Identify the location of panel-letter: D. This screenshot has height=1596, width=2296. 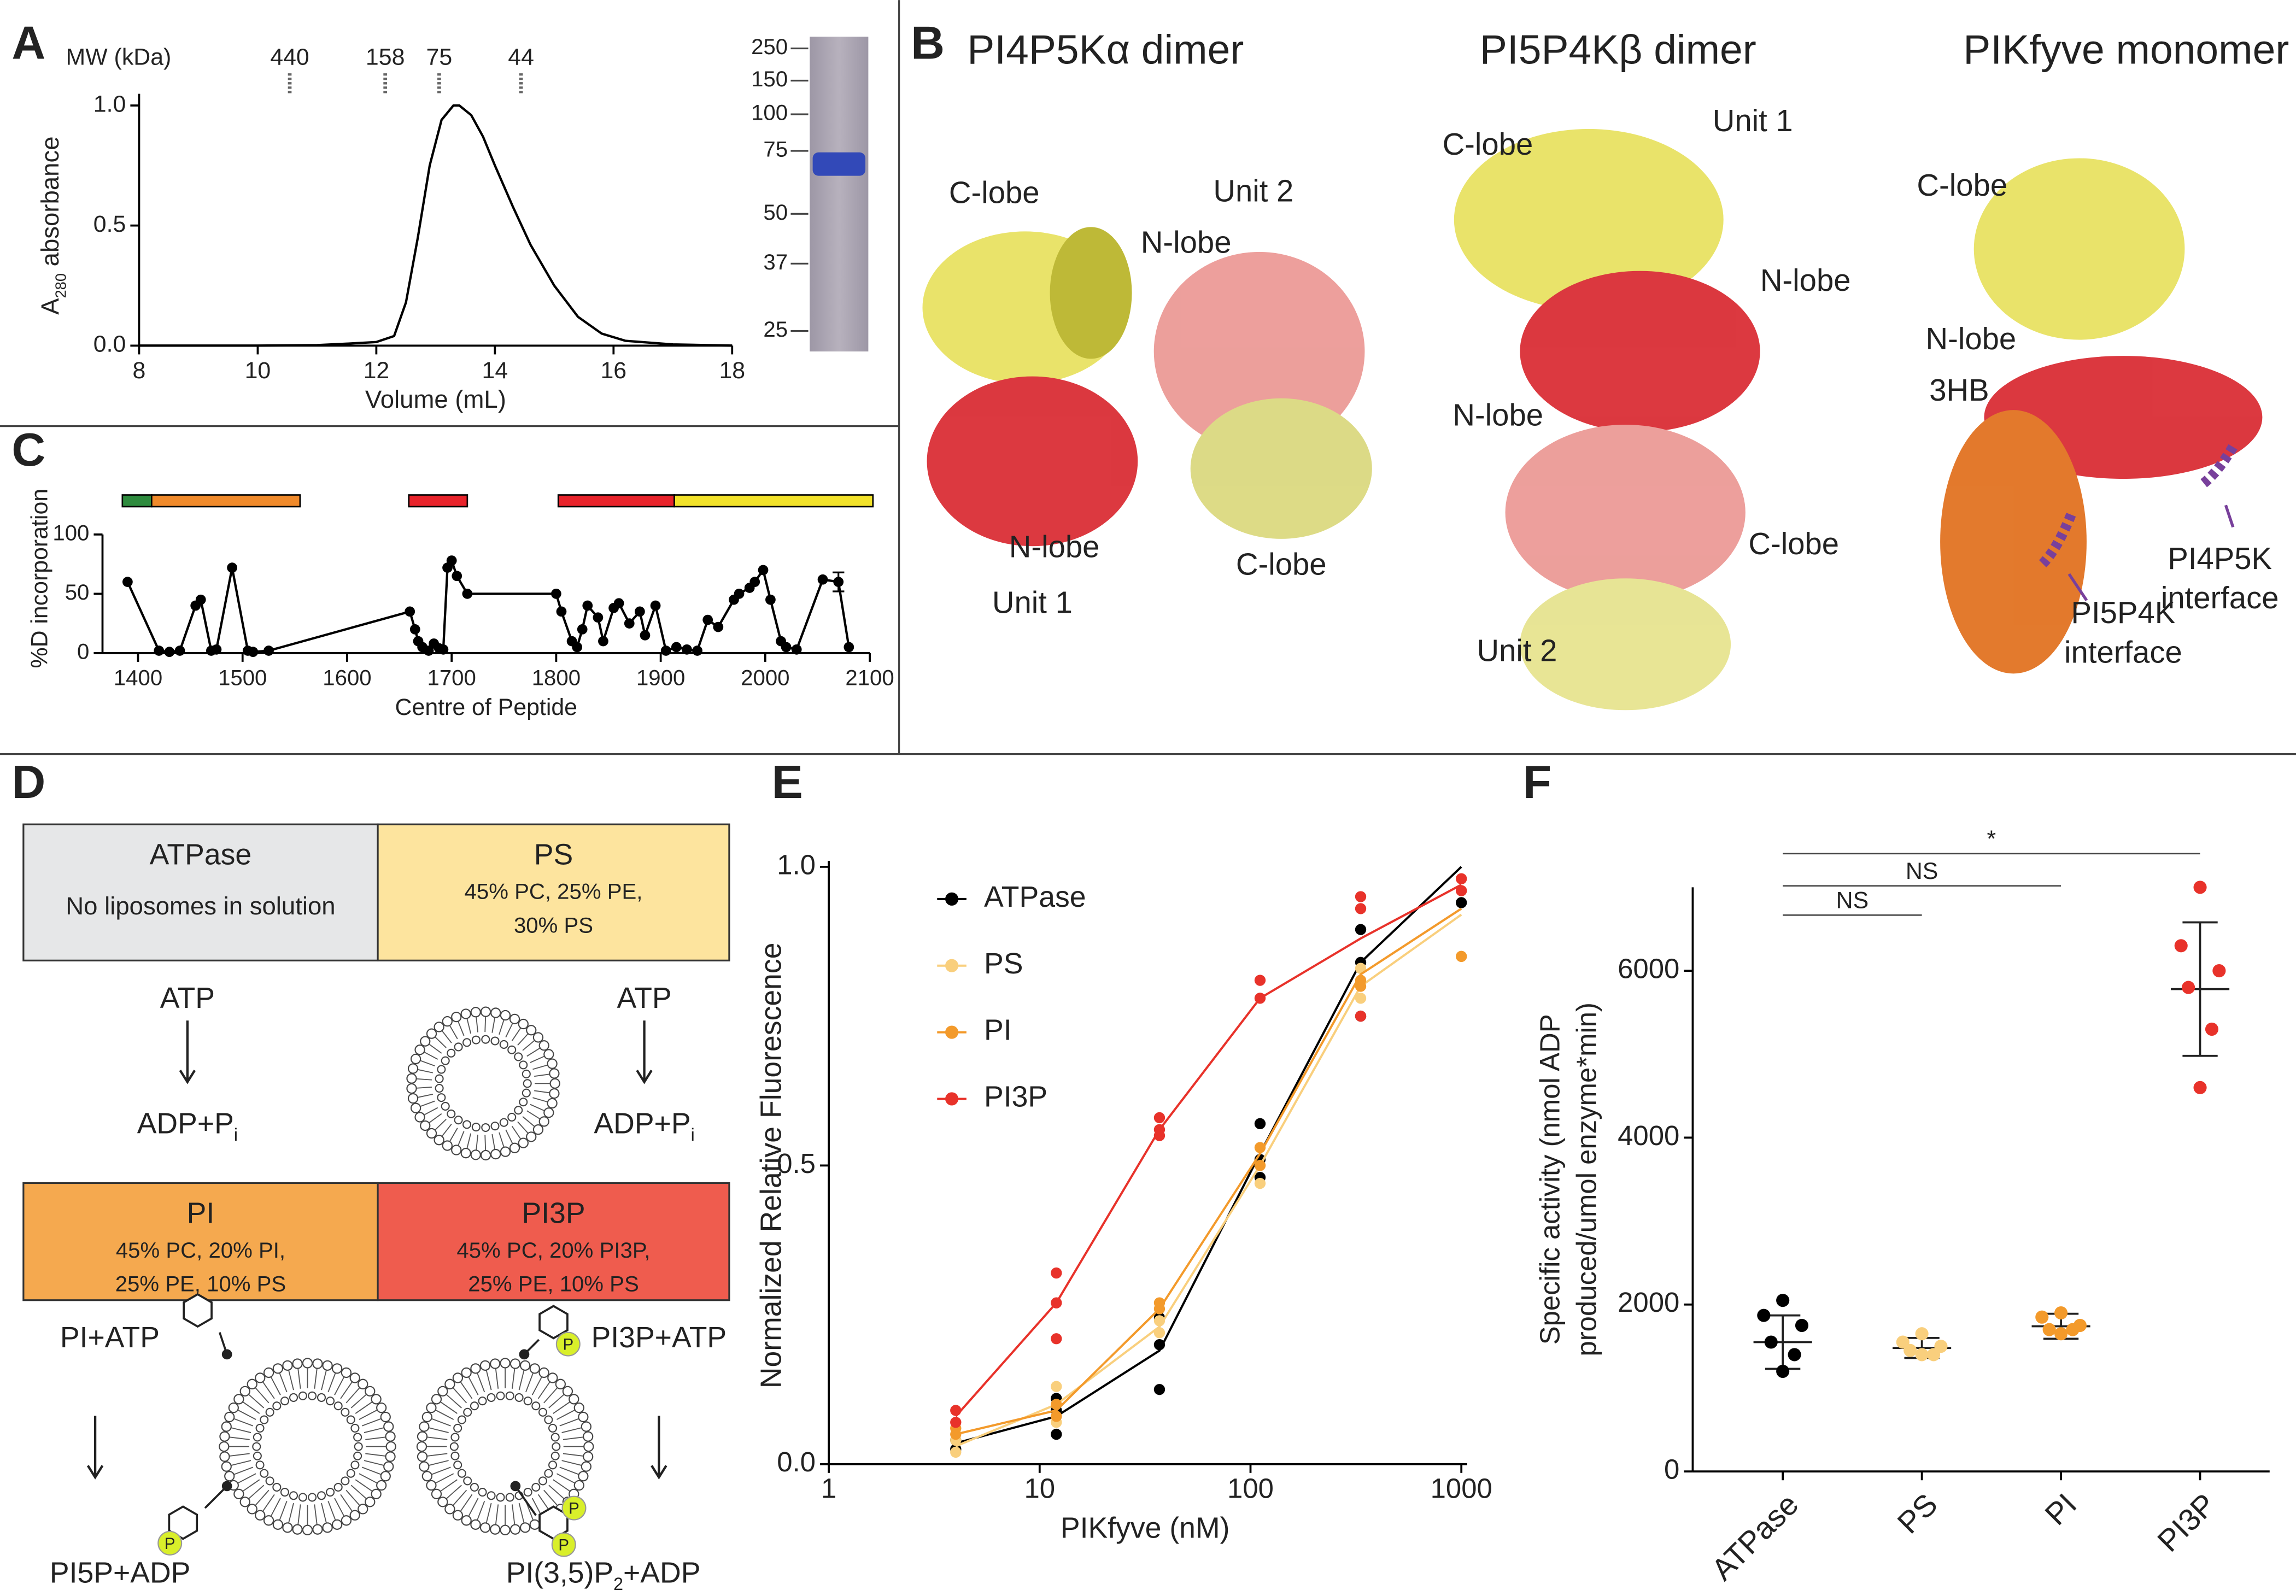
(28, 782).